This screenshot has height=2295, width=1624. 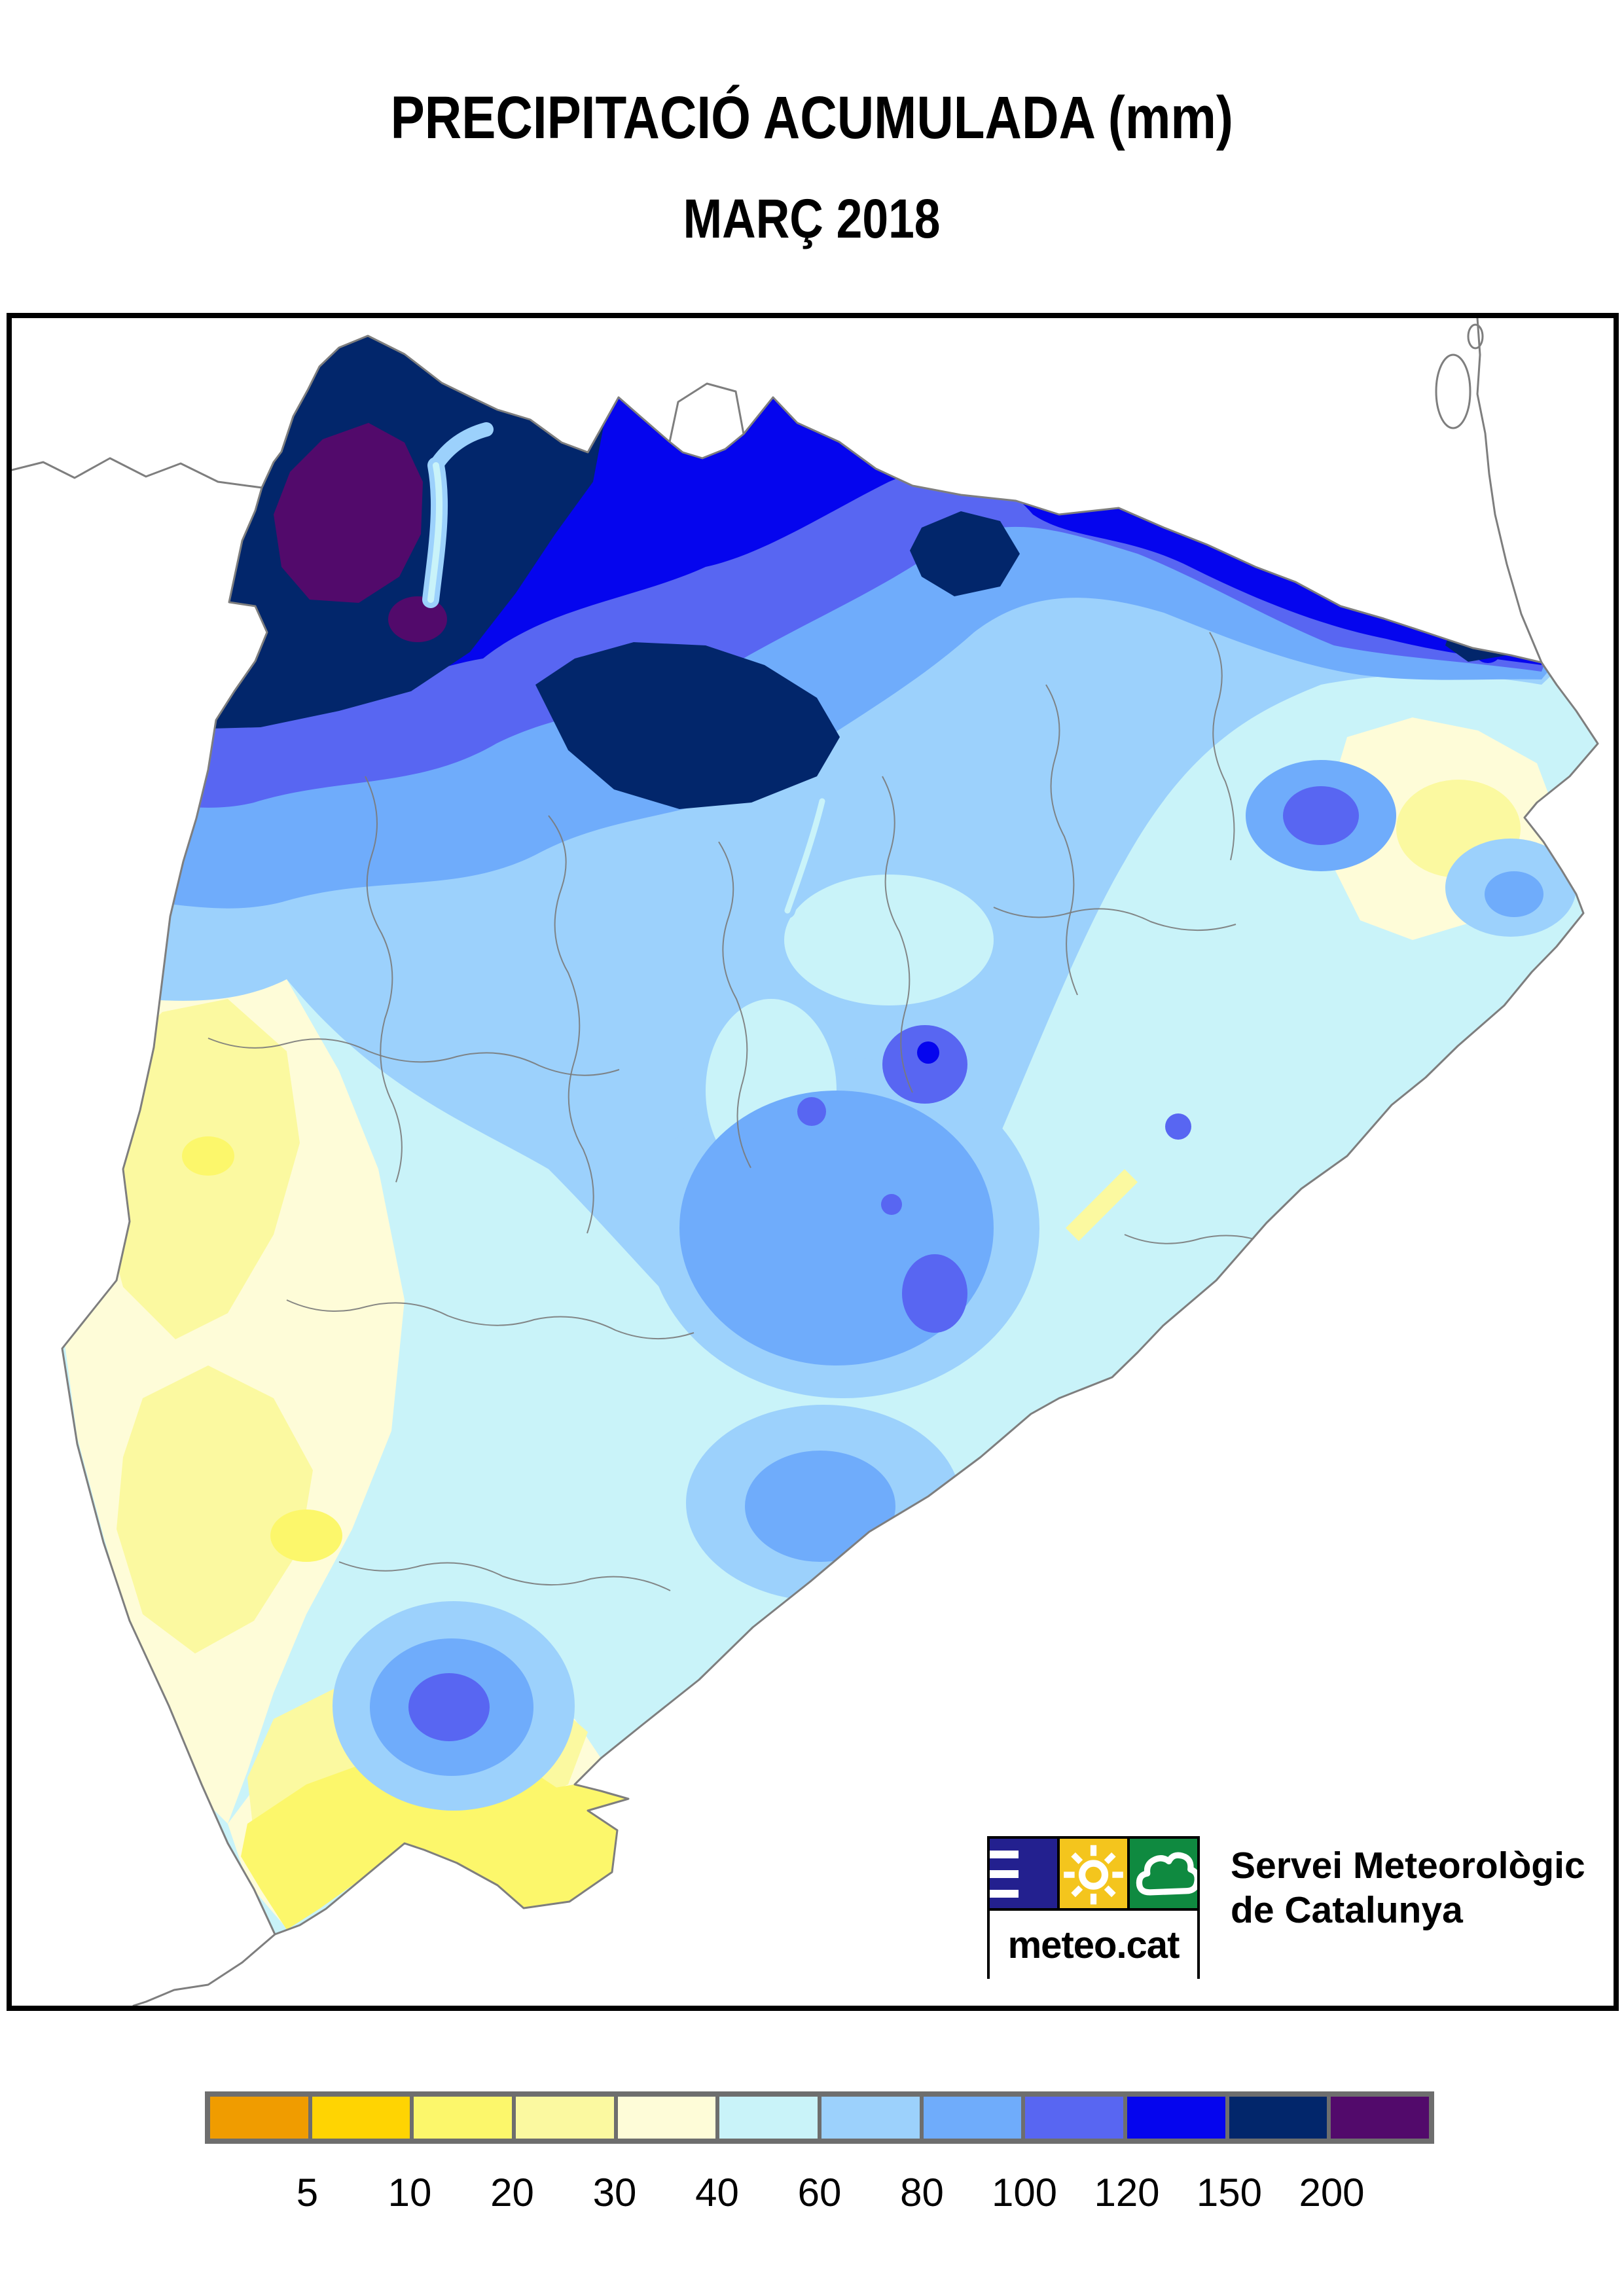 I want to click on legend-labels: 5 10 20 30 40 60 80 100 120 150 200, so click(x=820, y=2193).